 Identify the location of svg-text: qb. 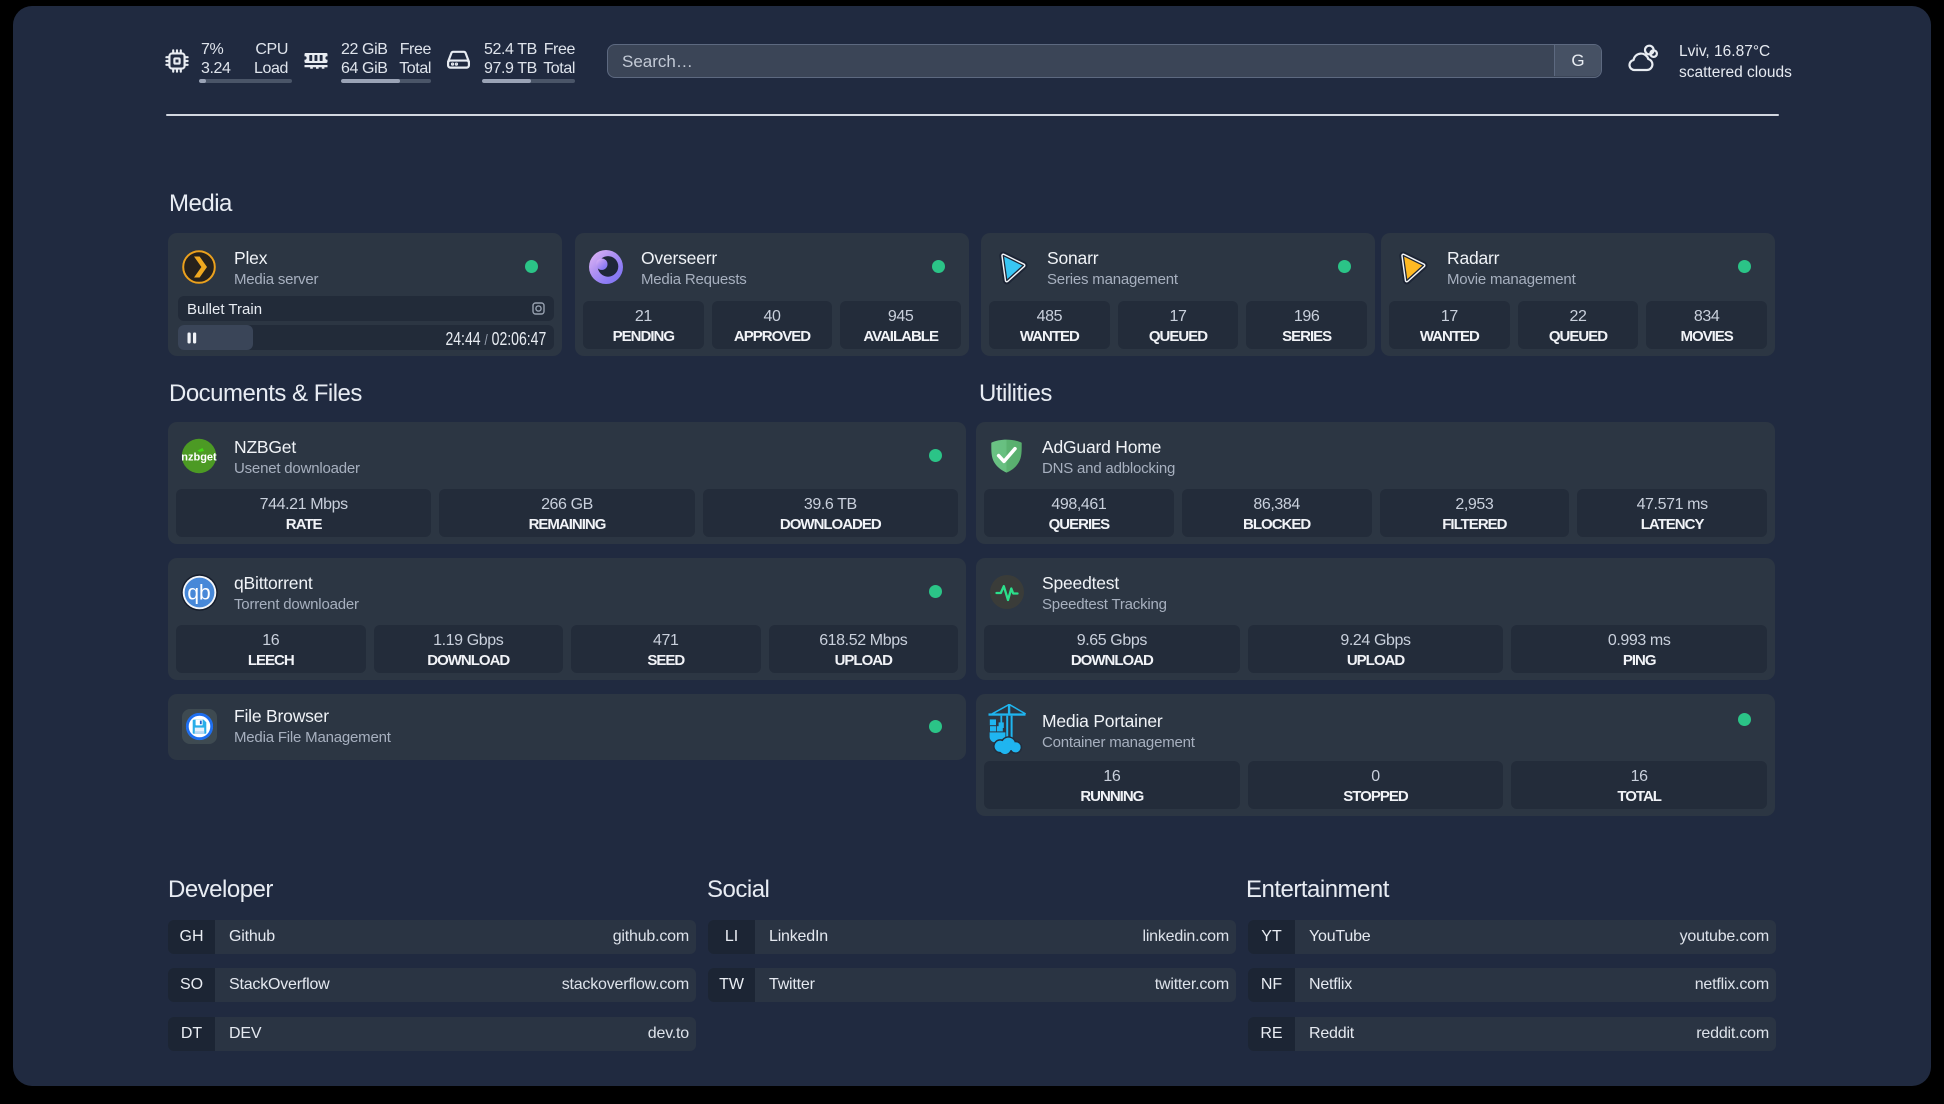
(198, 593).